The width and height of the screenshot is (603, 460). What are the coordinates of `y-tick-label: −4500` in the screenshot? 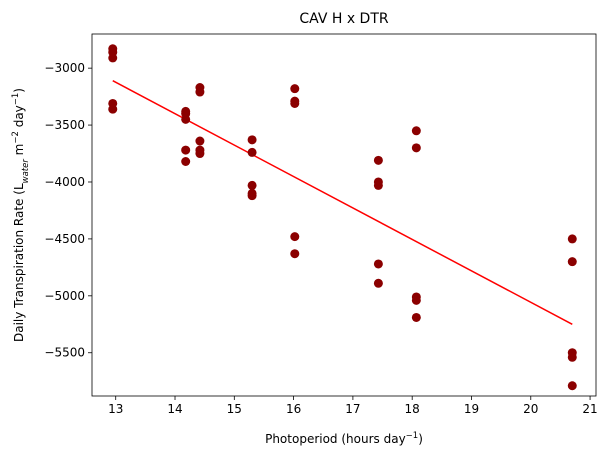 It's located at (64, 239).